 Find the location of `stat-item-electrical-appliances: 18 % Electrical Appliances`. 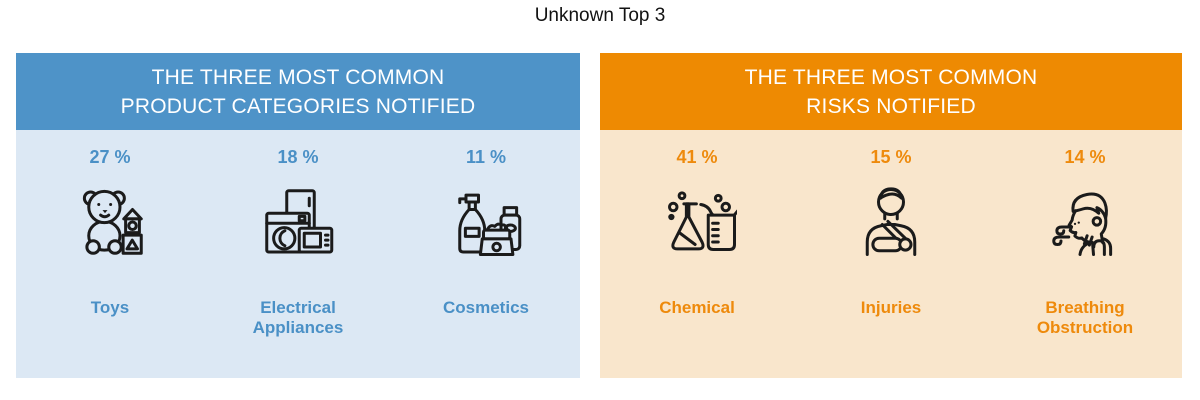

stat-item-electrical-appliances: 18 % Electrical Appliances is located at coordinates (298, 234).